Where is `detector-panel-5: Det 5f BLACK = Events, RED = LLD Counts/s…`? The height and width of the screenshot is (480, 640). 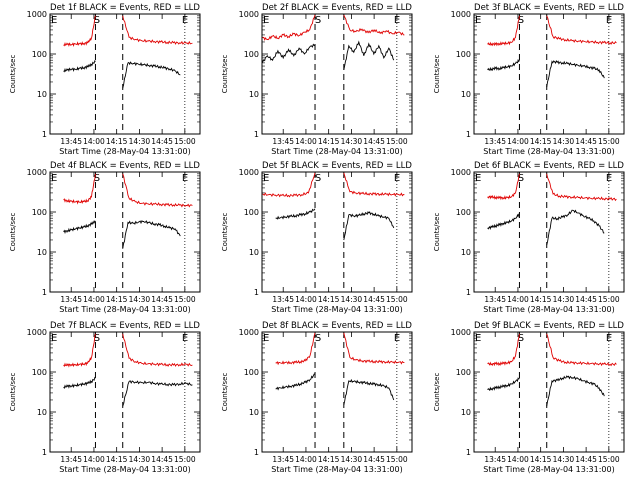
detector-panel-5: Det 5f BLACK = Events, RED = LLD Counts/s… is located at coordinates (317, 237).